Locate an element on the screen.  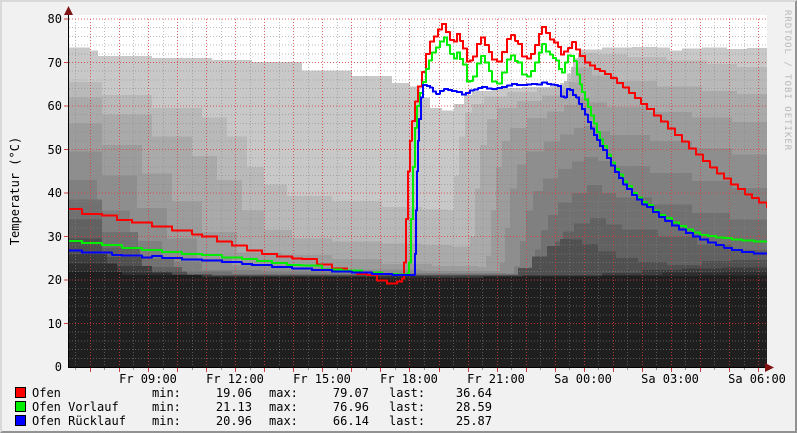
legend-last-value: 36.64 is located at coordinates (473, 393).